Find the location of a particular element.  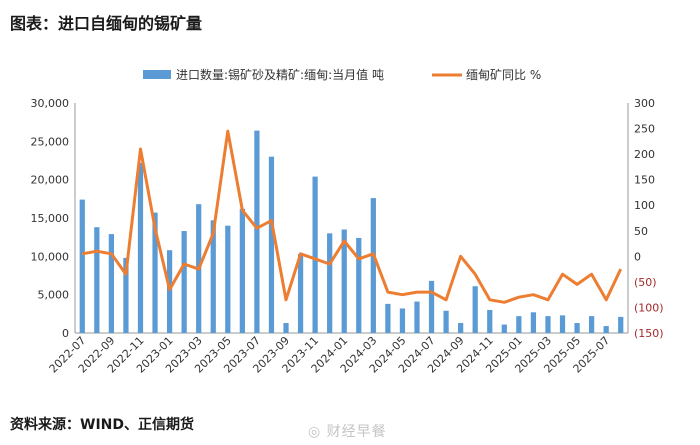

left-tick-label: 25,000 is located at coordinates (50, 141).